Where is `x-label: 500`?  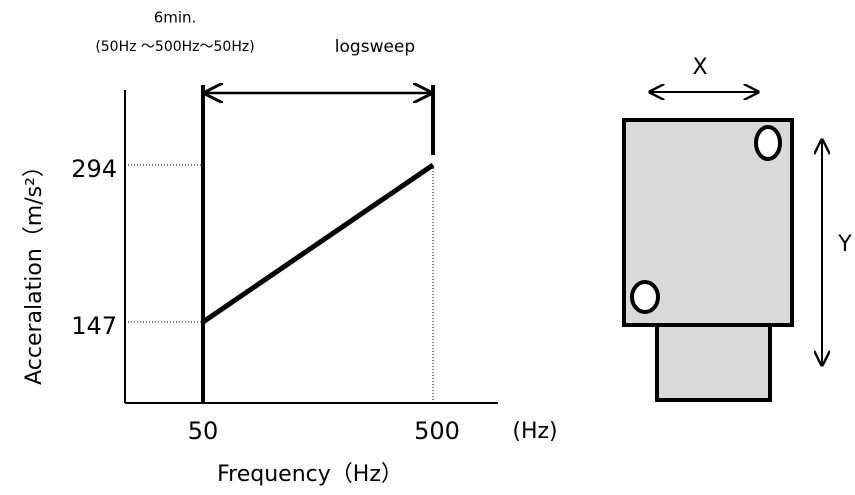 x-label: 500 is located at coordinates (437, 431).